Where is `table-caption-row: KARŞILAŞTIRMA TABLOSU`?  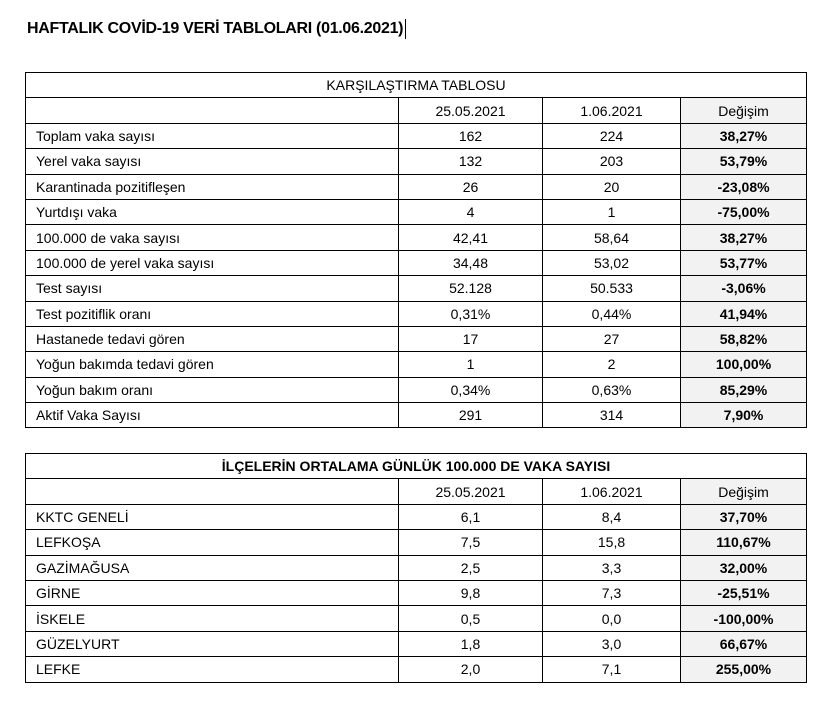
table-caption-row: KARŞILAŞTIRMA TABLOSU is located at coordinates (416, 85).